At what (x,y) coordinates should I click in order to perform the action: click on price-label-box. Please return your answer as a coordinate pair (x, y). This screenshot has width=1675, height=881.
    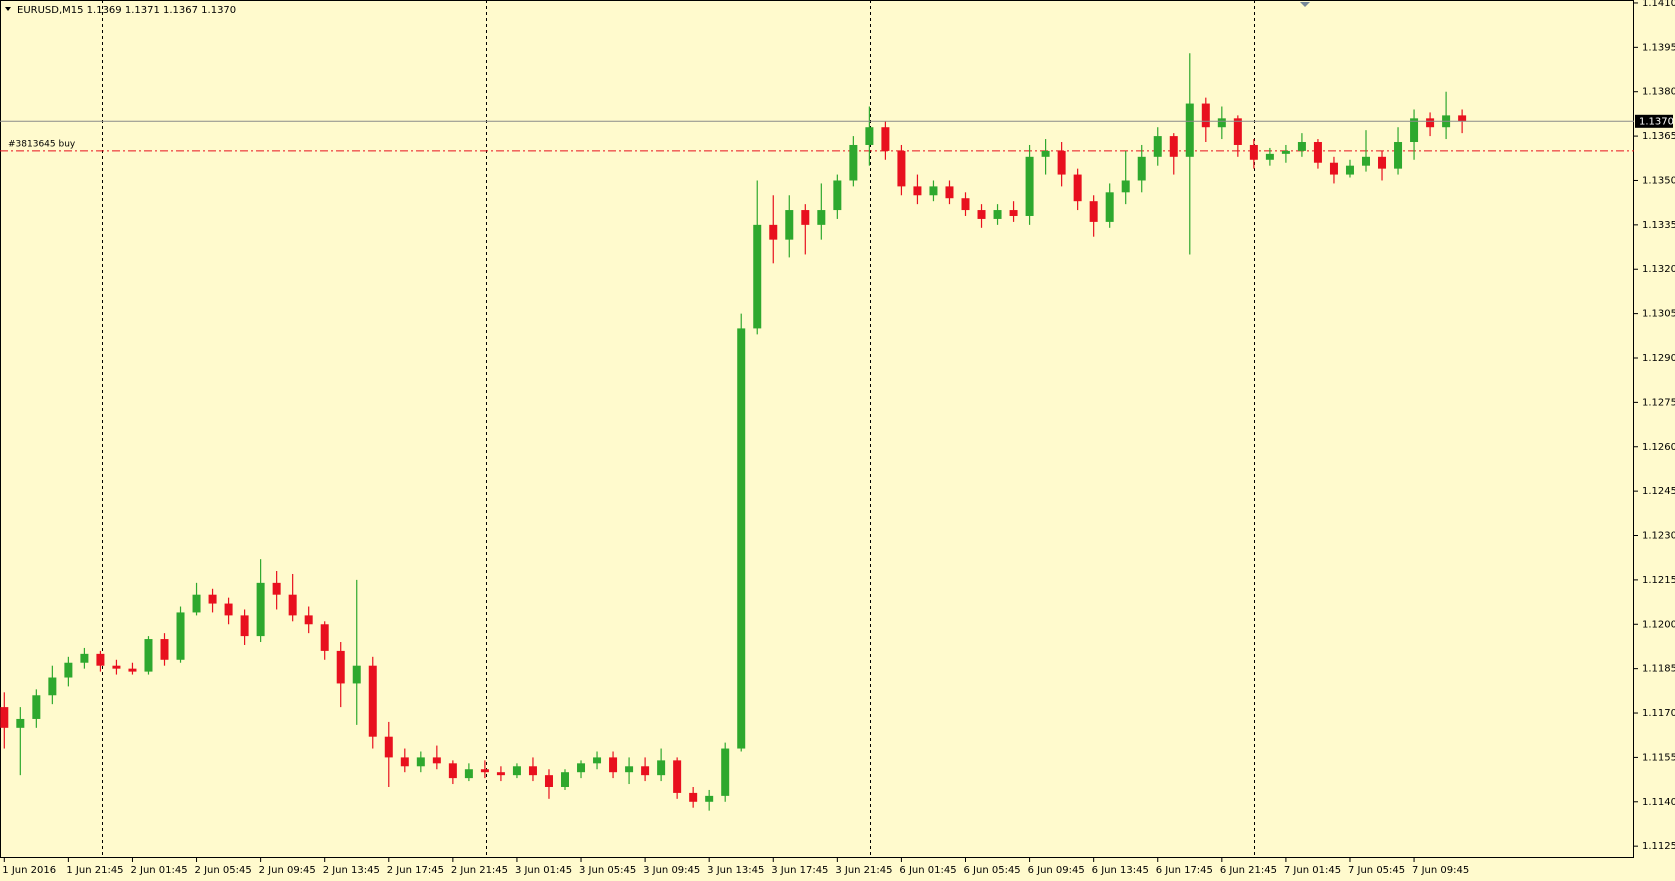
    Looking at the image, I should click on (1654, 121).